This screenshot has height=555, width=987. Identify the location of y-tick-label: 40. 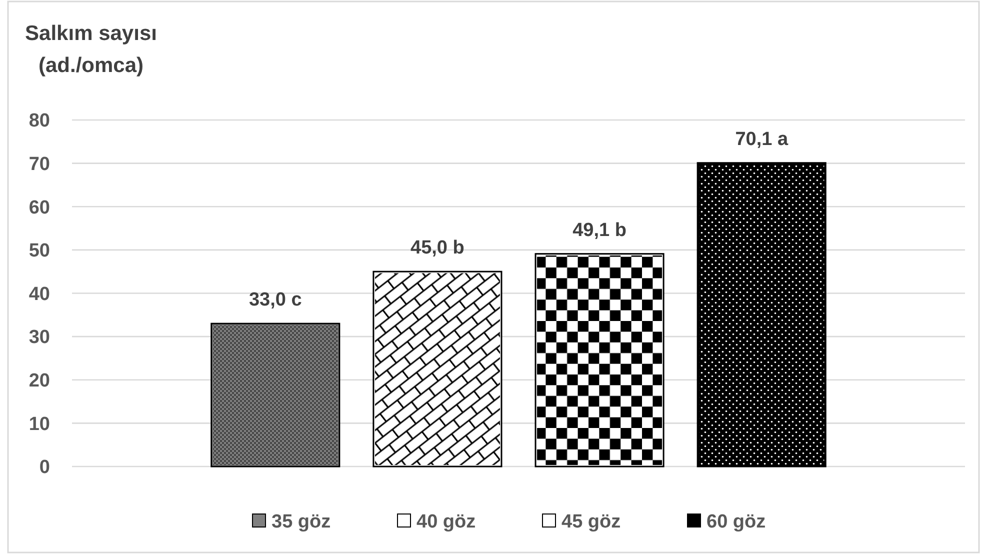
(39, 294).